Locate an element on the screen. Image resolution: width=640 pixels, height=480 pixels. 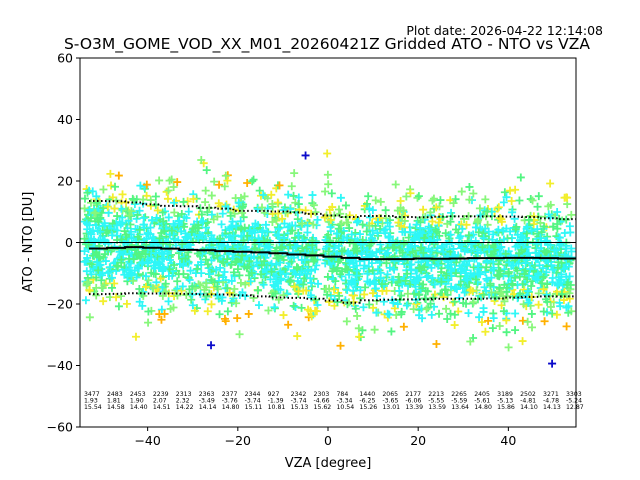
bin-stat-mean: 1.93 is located at coordinates (91, 401).